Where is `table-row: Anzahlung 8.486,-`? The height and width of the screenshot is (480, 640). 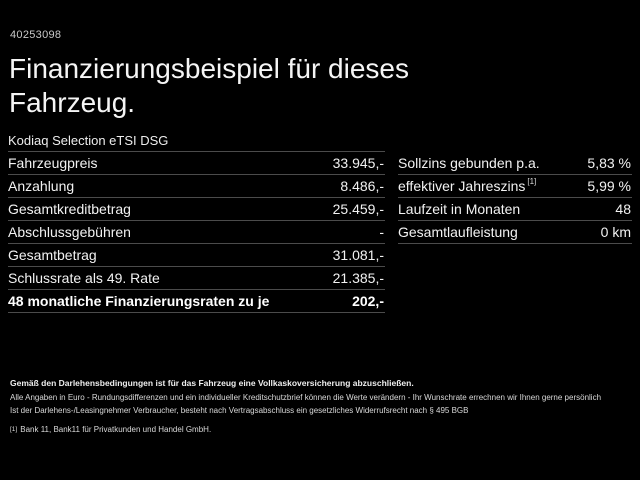 table-row: Anzahlung 8.486,- is located at coordinates (196, 186).